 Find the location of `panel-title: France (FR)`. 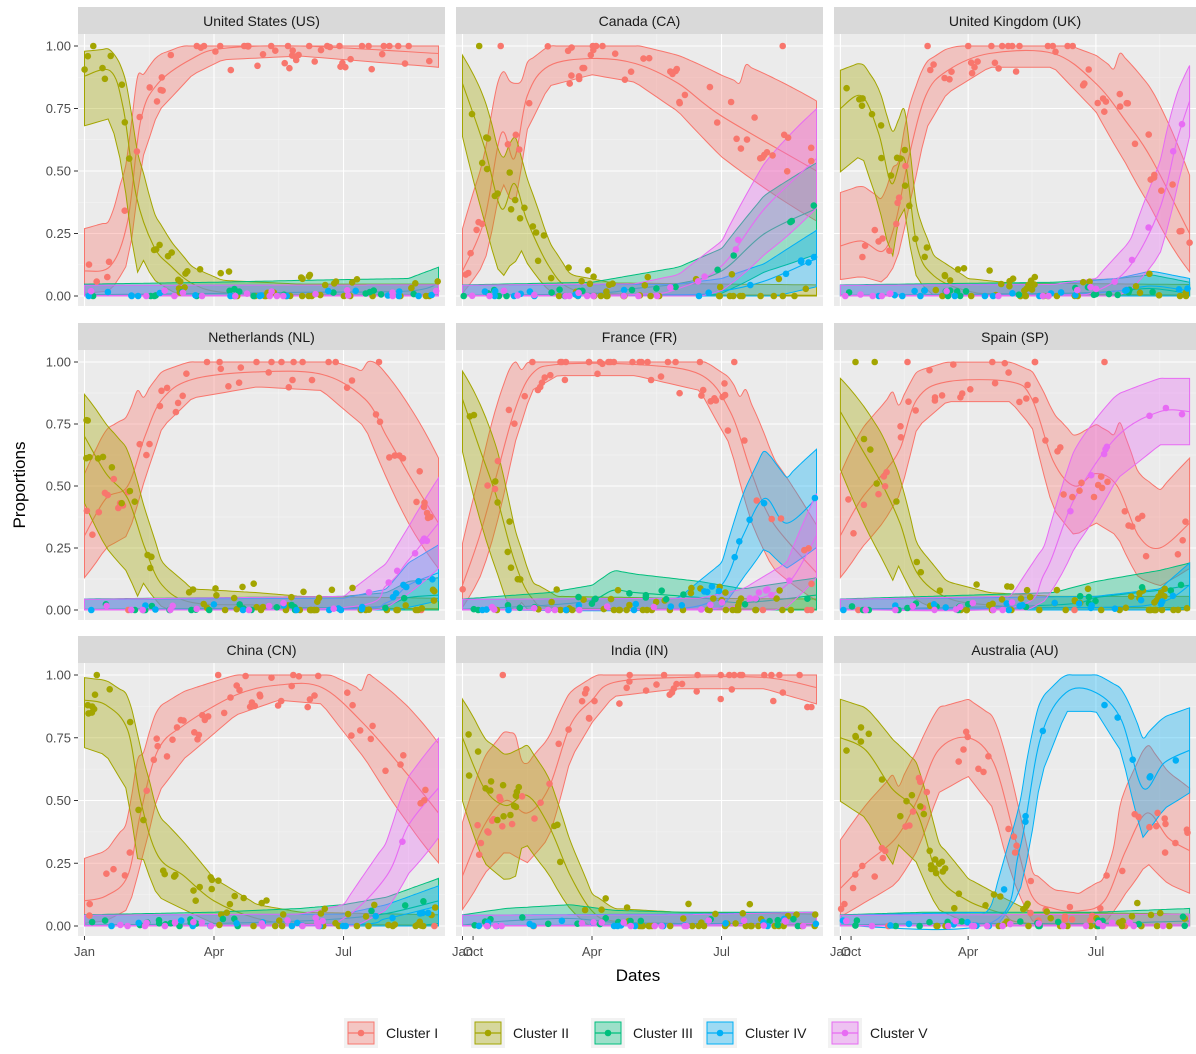

panel-title: France (FR) is located at coordinates (639, 337).